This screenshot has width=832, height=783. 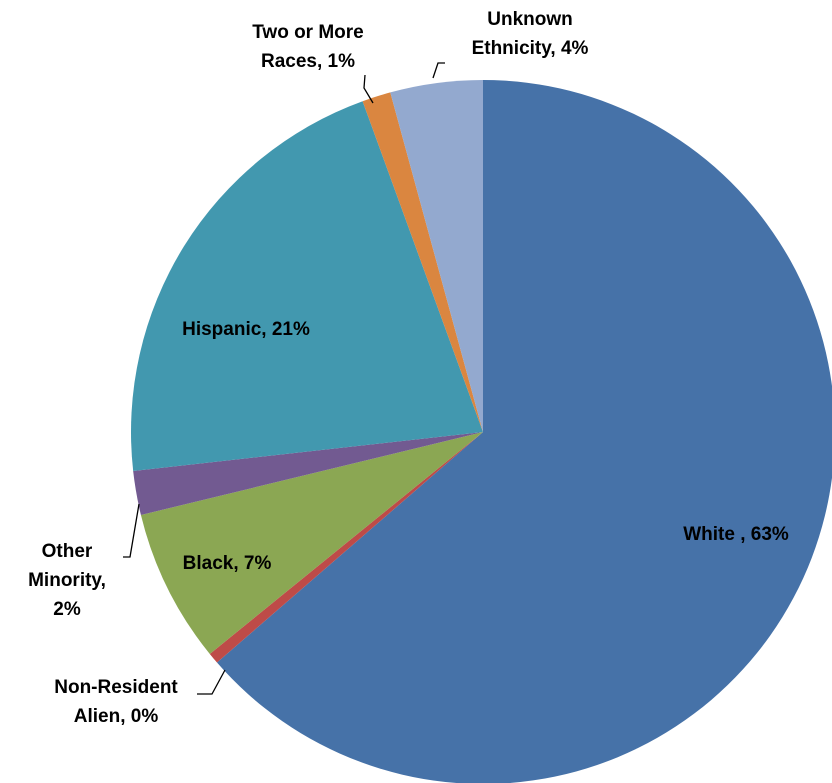 I want to click on data-label-line: White , 63%, so click(x=736, y=534).